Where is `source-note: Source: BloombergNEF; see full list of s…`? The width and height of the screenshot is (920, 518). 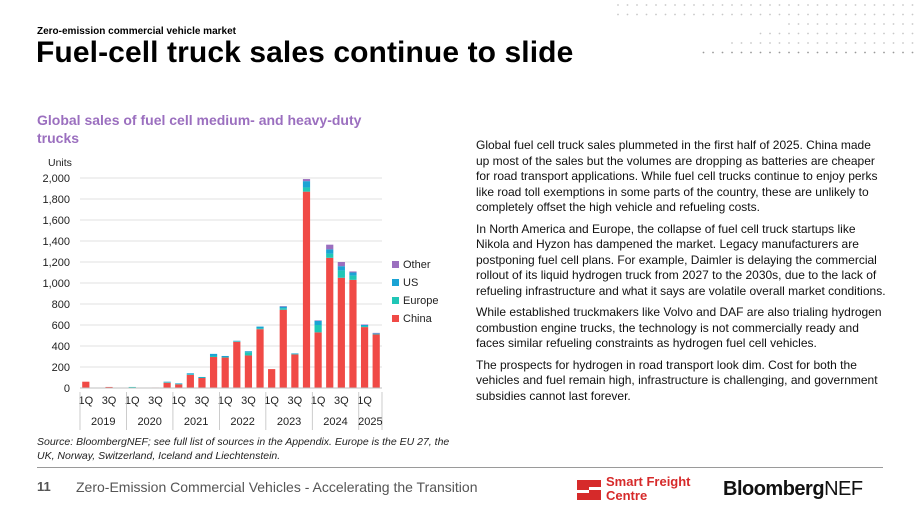
source-note: Source: BloombergNEF; see full list of s… is located at coordinates (243, 449).